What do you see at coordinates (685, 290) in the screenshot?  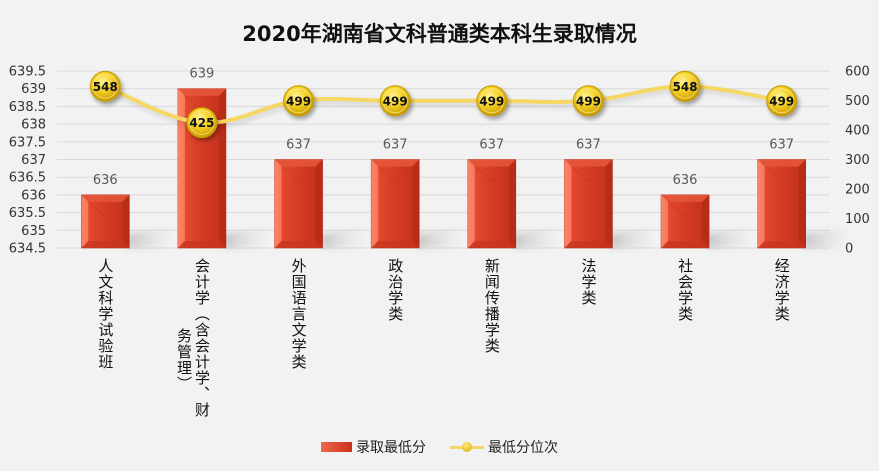 I see `category-label-line: 社会学类` at bounding box center [685, 290].